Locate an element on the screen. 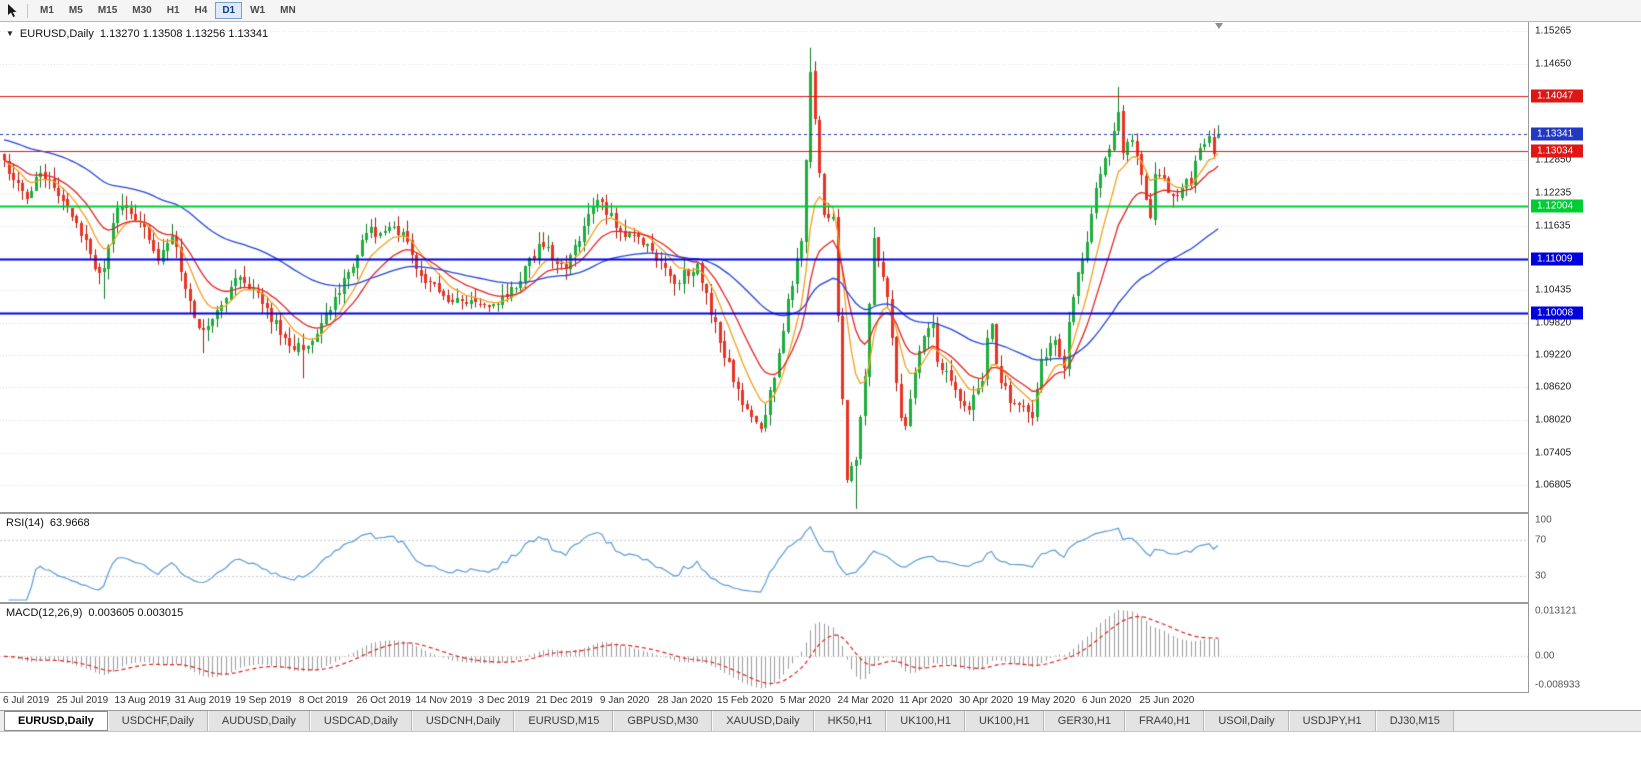  chart-ohlc-values: 1.13270 1.13508 1.13256 1.13341 is located at coordinates (184, 34).